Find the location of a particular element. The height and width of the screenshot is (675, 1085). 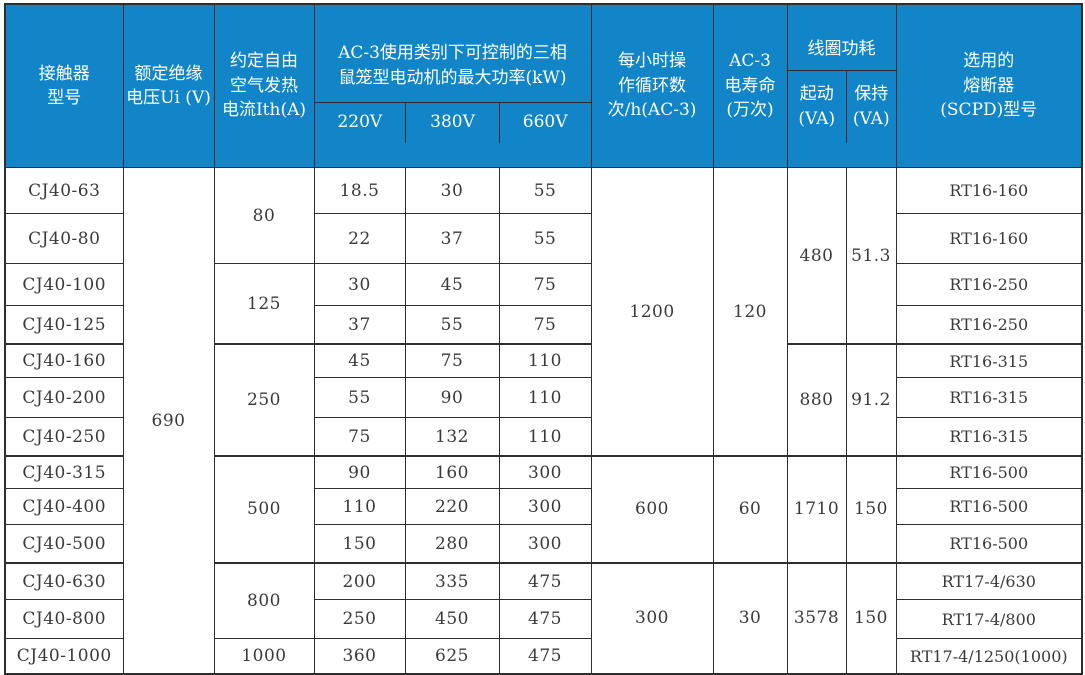

table-row: CJ40-200 55 90 110 RT16-315 is located at coordinates (543, 398).